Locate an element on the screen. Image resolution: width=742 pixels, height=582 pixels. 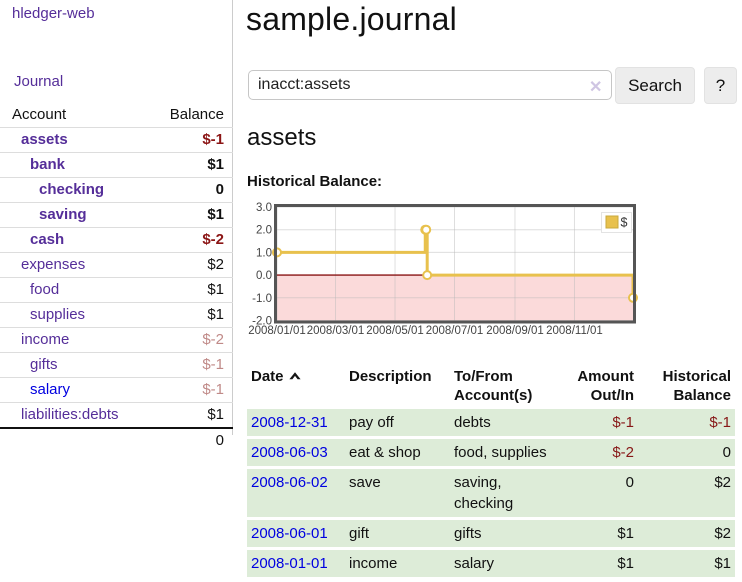
transaction-amount: 0 is located at coordinates (629, 482).